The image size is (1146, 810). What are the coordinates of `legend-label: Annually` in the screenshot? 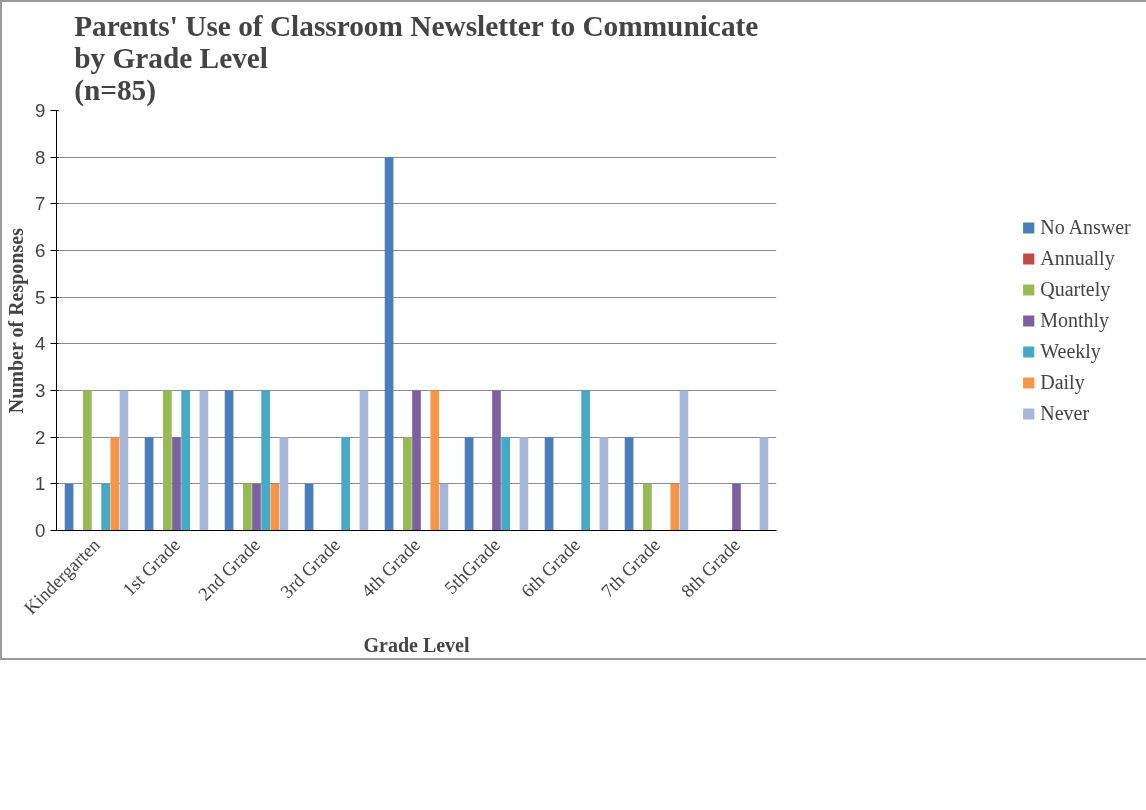 It's located at (1077, 258).